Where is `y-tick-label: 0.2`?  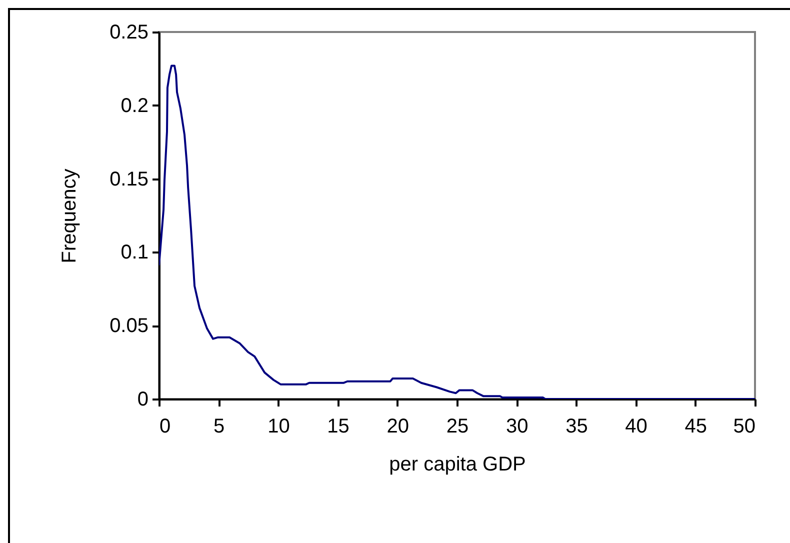
y-tick-label: 0.2 is located at coordinates (134, 105).